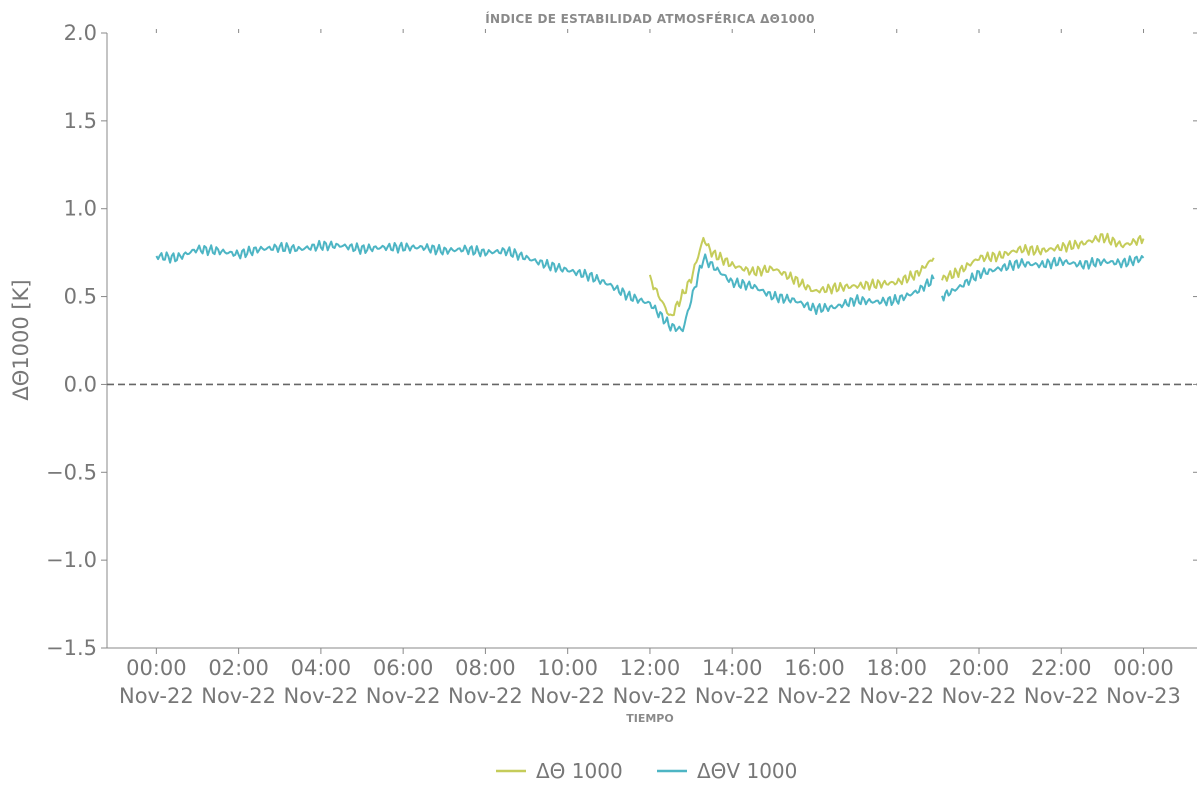 Image resolution: width=1202 pixels, height=799 pixels. What do you see at coordinates (80, 209) in the screenshot?
I see `y-tick-label: 1.0` at bounding box center [80, 209].